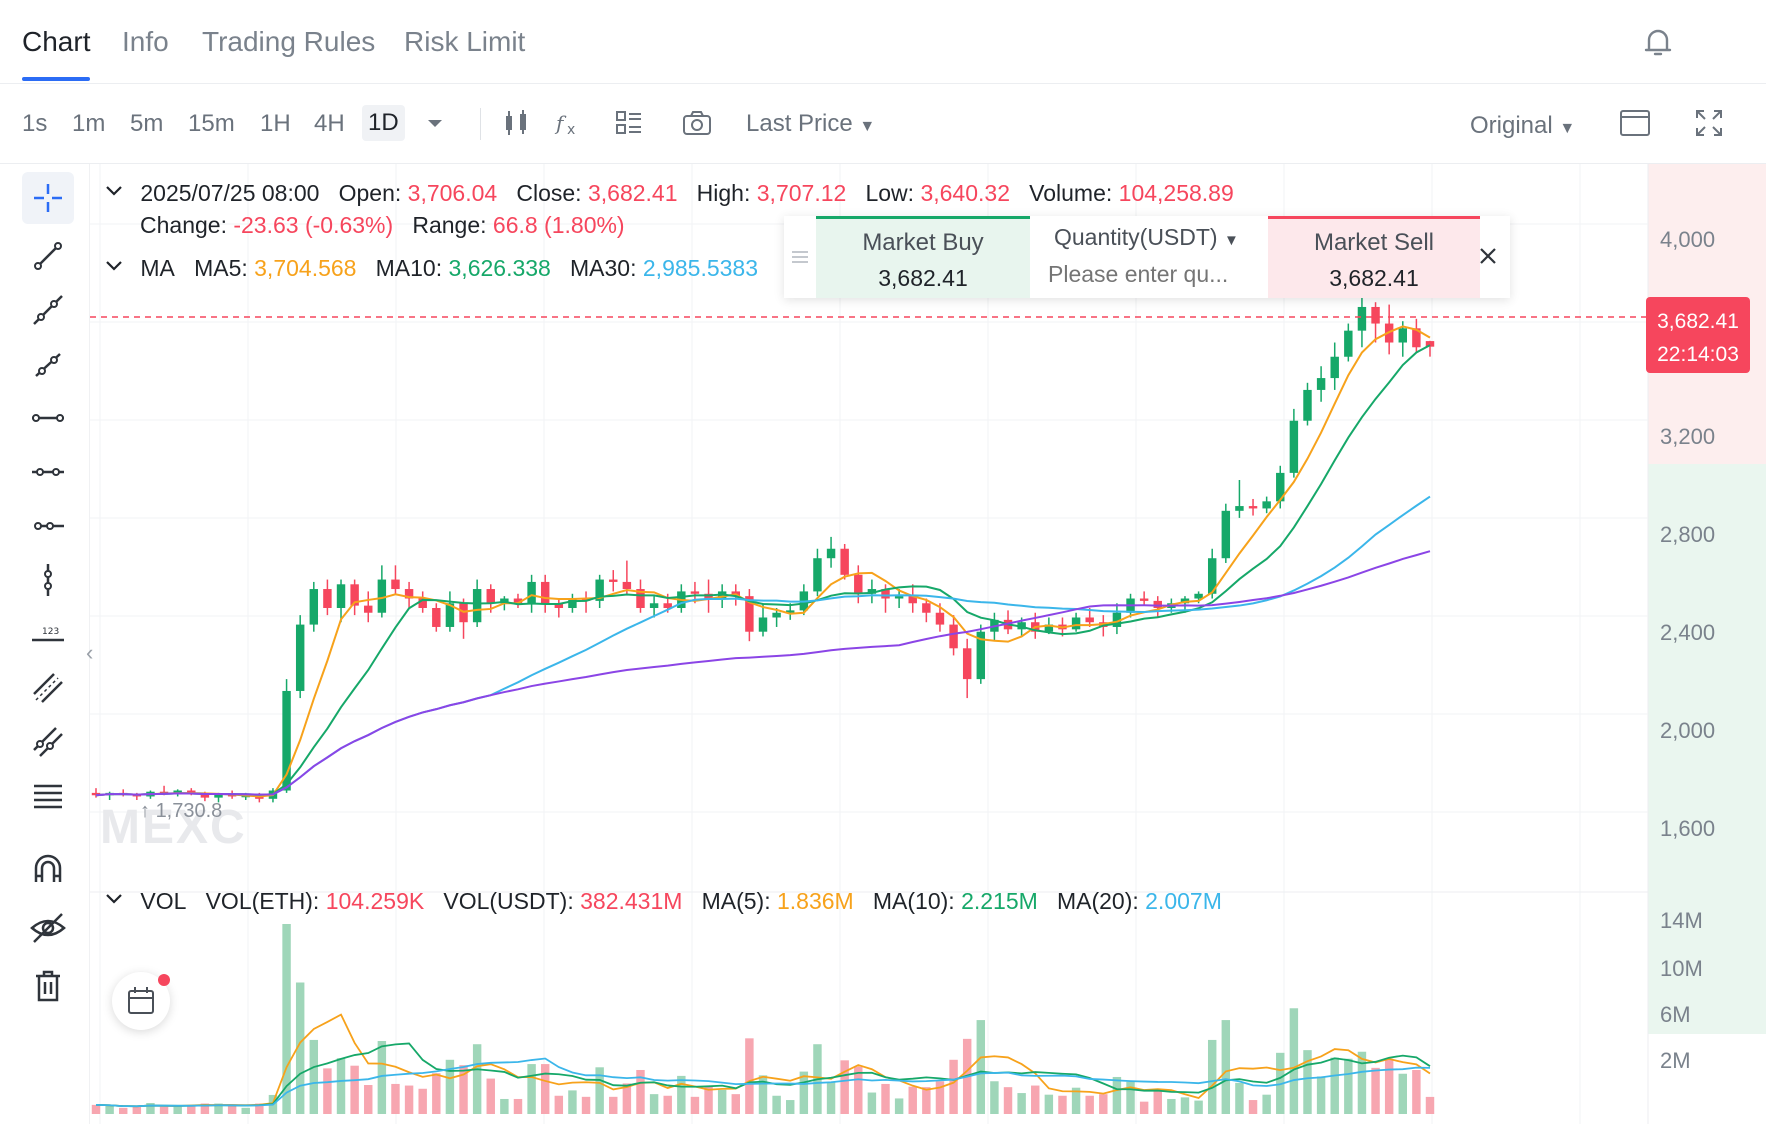 This screenshot has height=1124, width=1766. What do you see at coordinates (48, 310) in the screenshot?
I see `ray-line-icon` at bounding box center [48, 310].